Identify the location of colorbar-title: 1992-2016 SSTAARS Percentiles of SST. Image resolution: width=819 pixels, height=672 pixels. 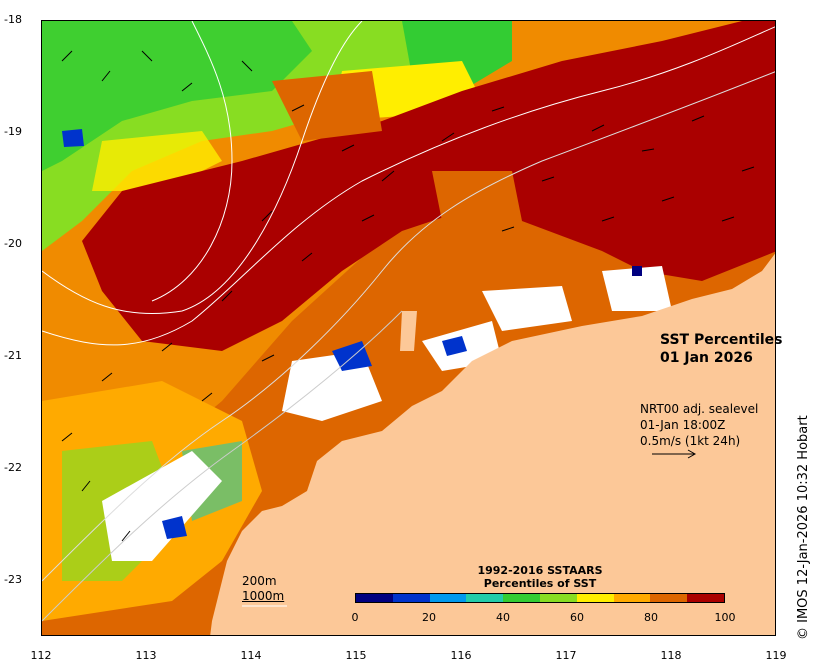
(540, 577).